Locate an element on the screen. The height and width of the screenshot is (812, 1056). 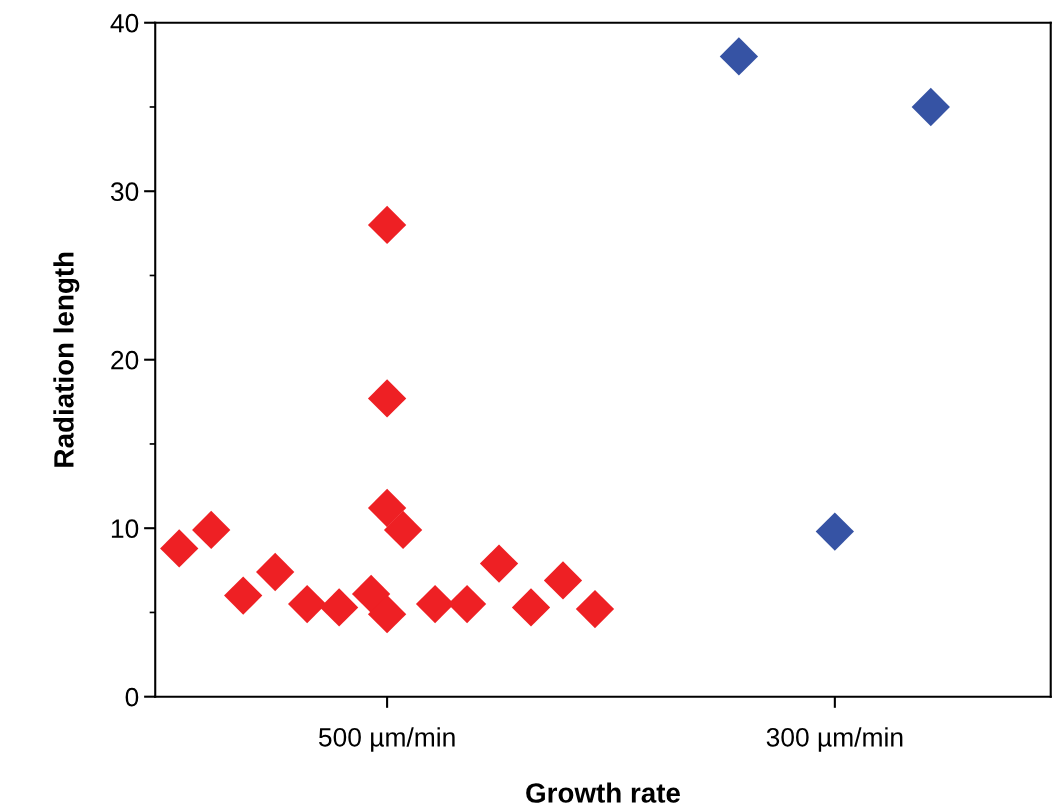
y-tick-label: 0 is located at coordinates (132, 697).